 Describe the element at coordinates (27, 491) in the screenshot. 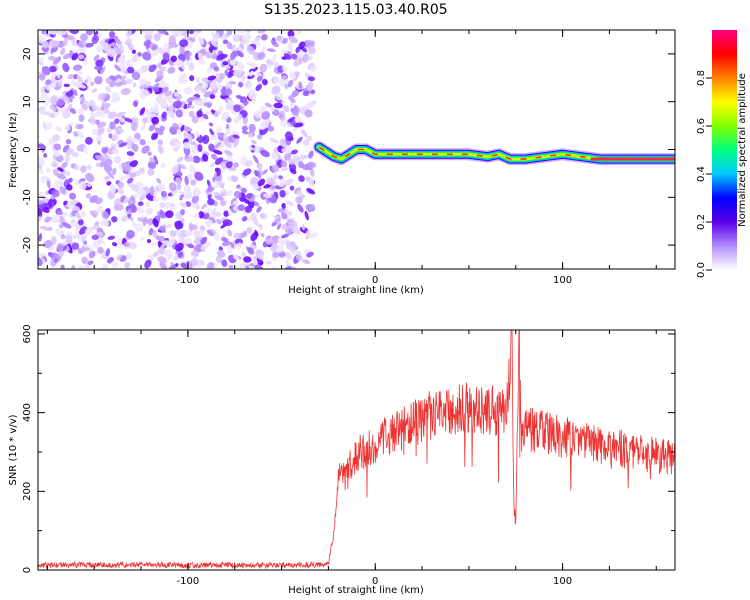

I see `y-tick-label: 200` at that location.